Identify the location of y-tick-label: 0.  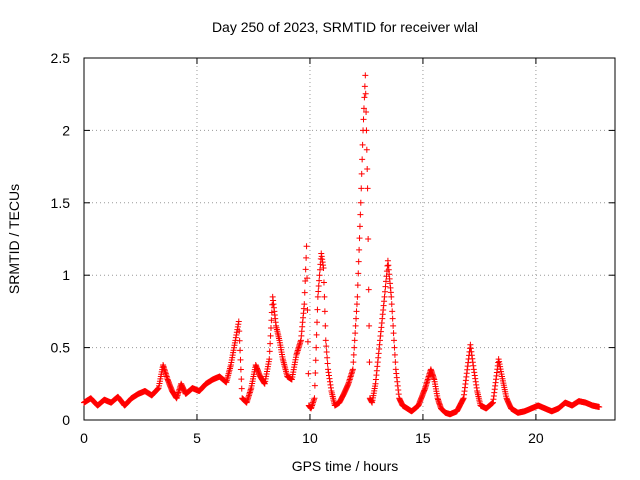
(66, 420).